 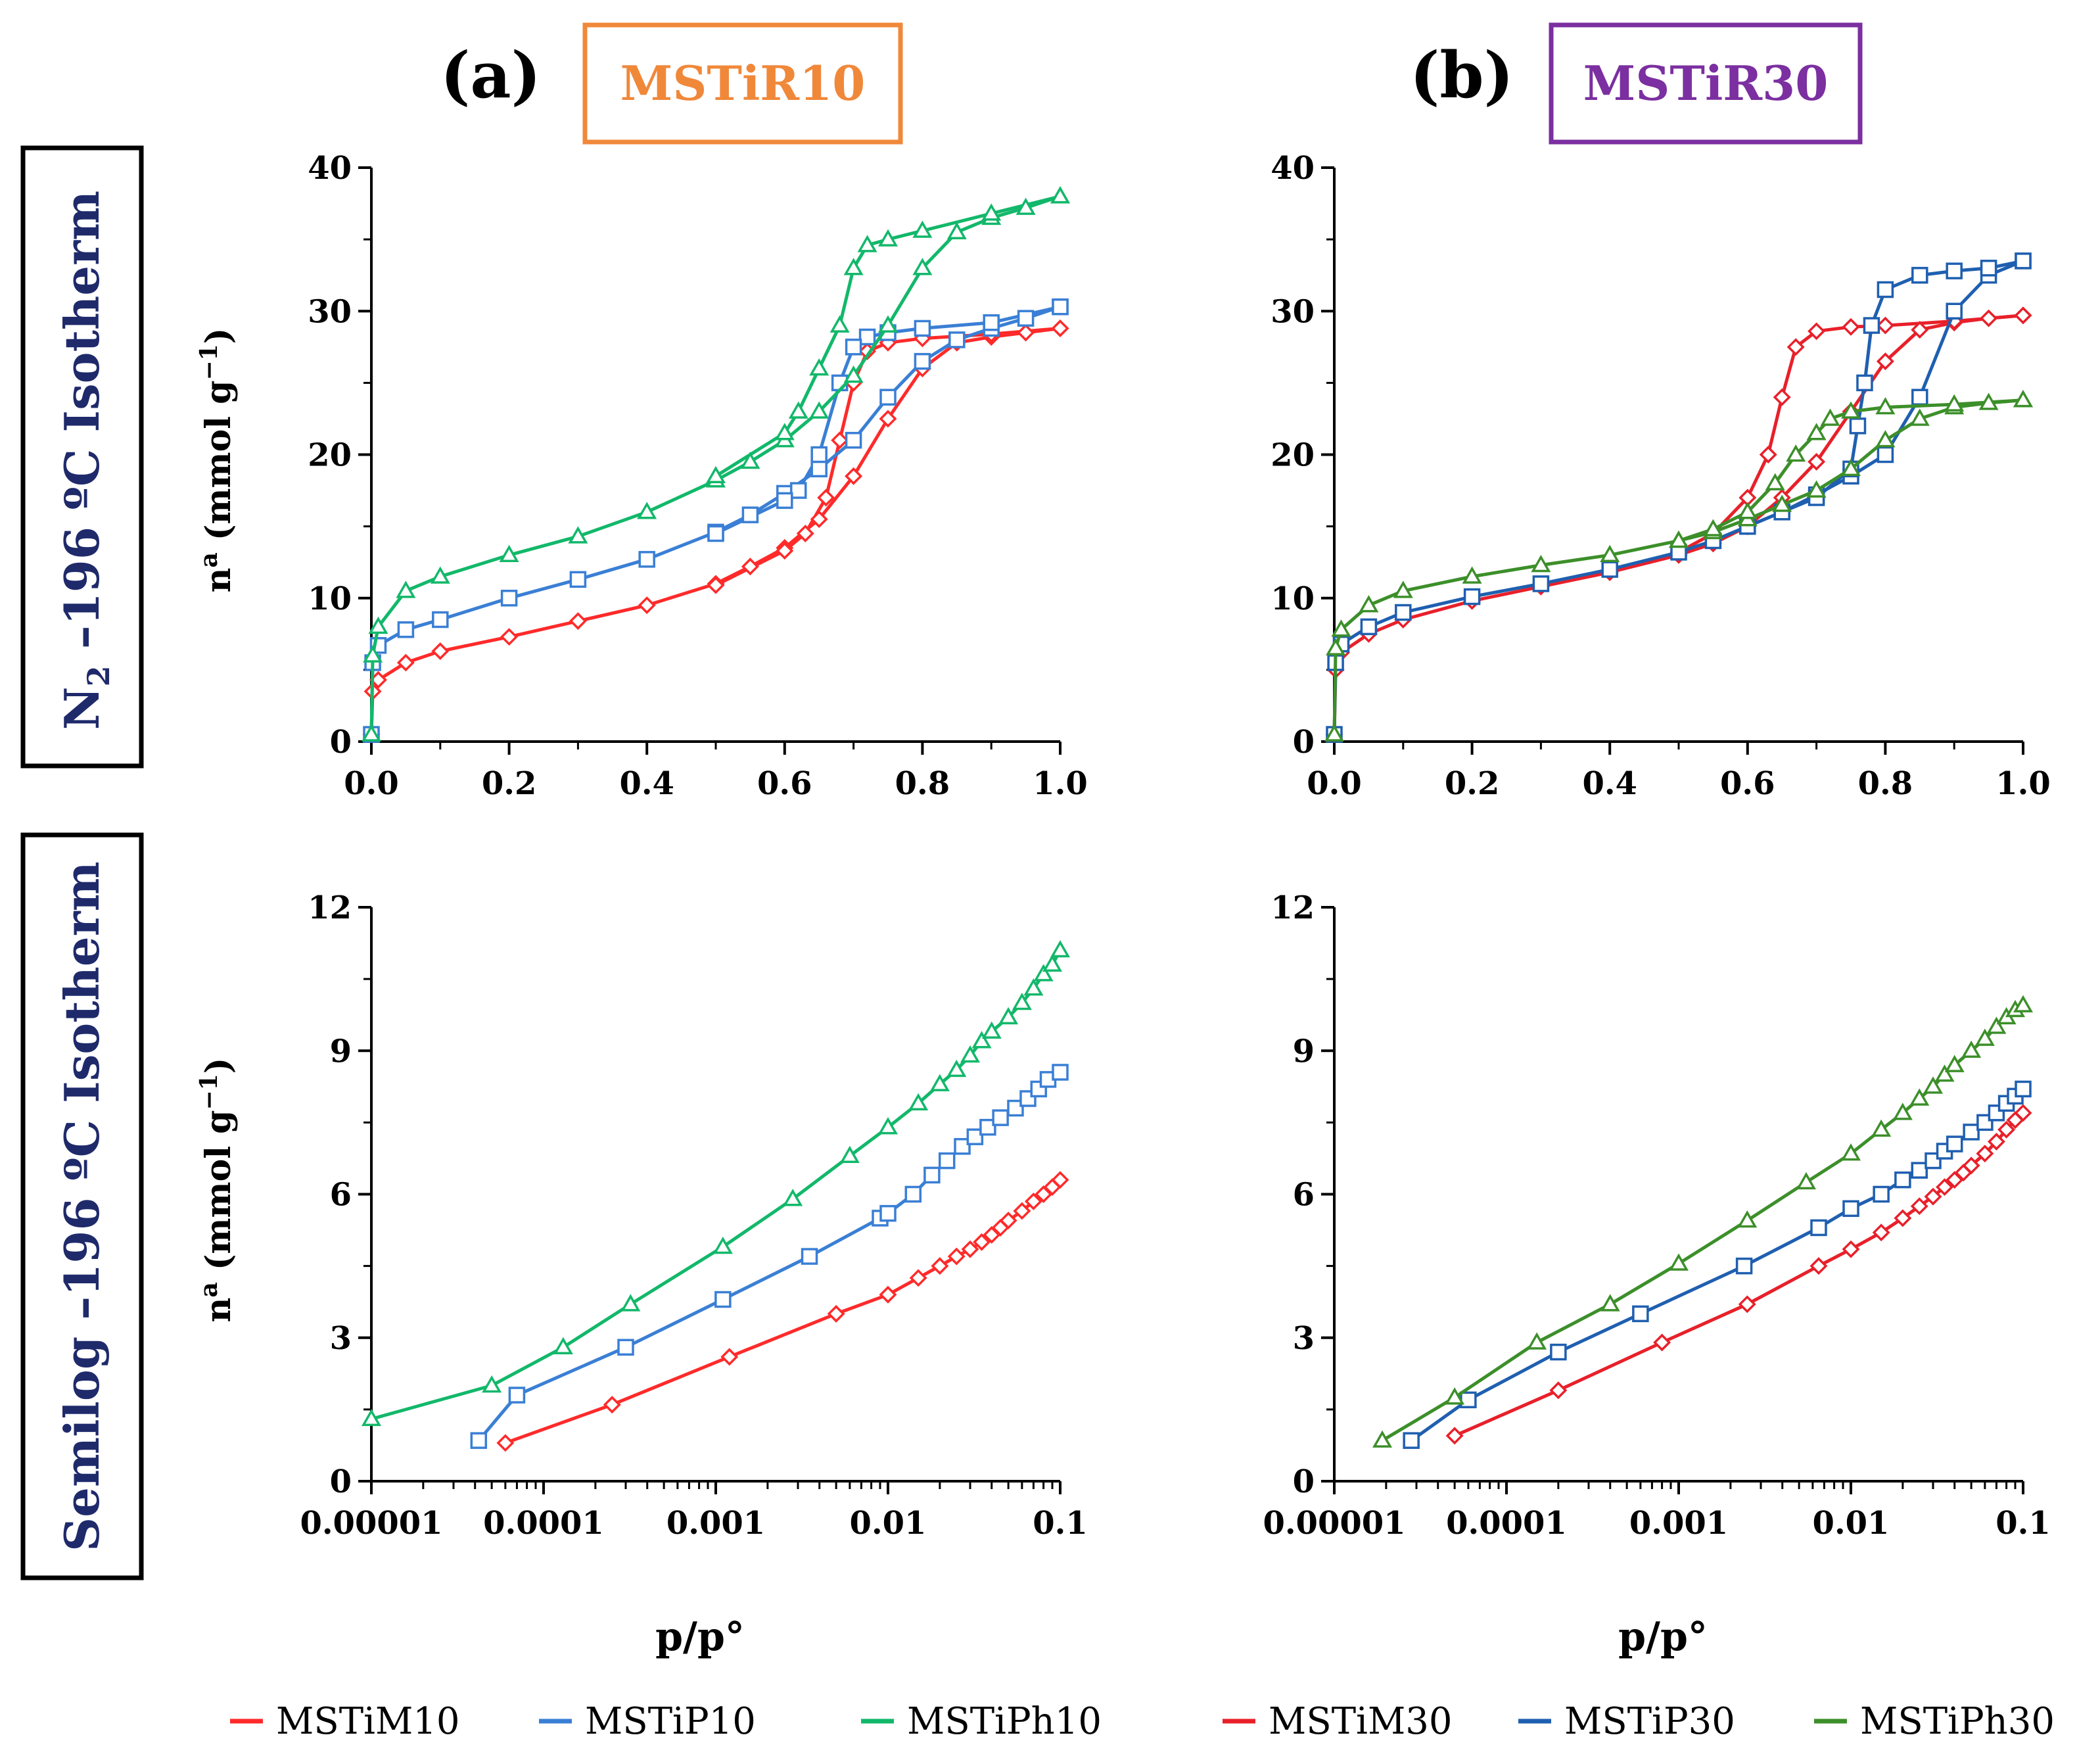 What do you see at coordinates (330, 599) in the screenshot?
I see `y-tick-label: 10` at bounding box center [330, 599].